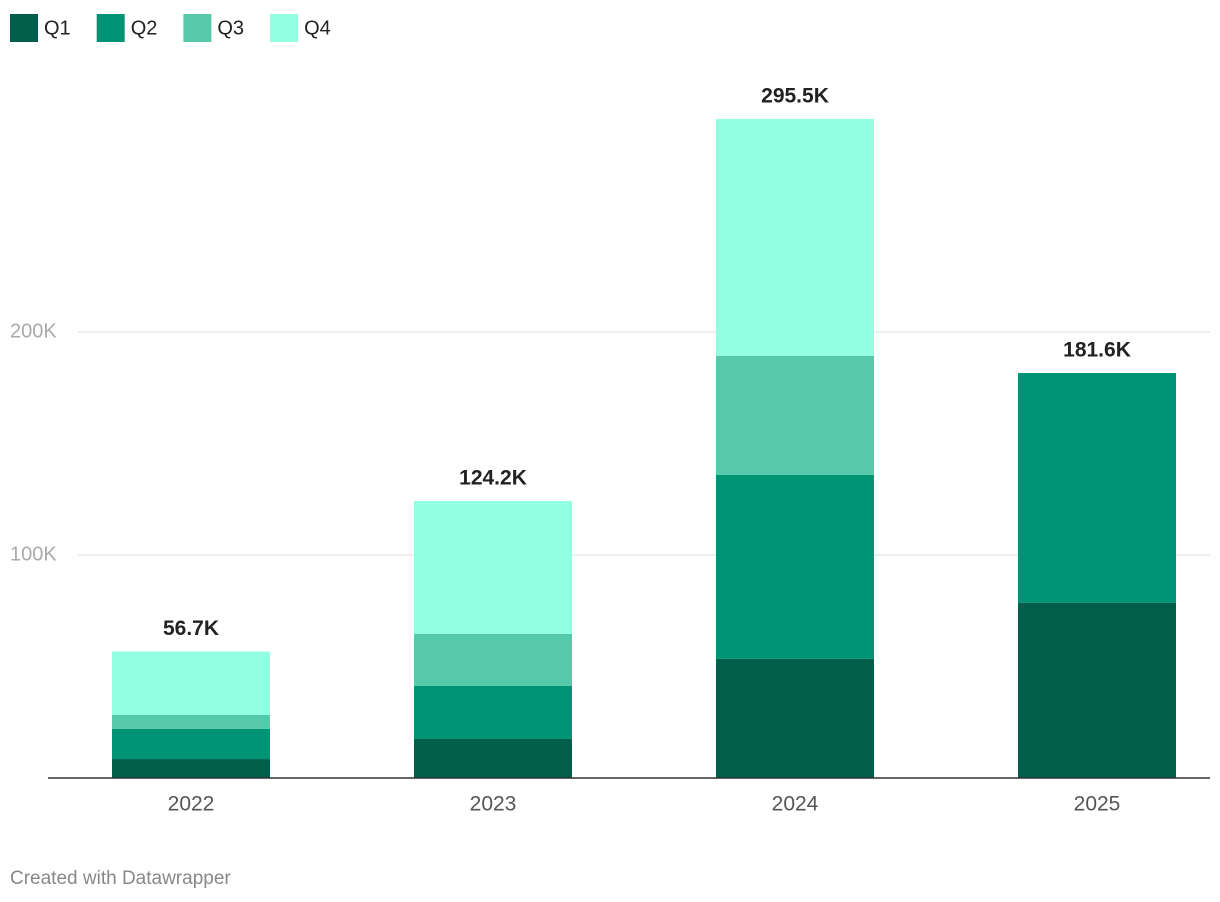 This screenshot has width=1220, height=902. Describe the element at coordinates (1097, 804) in the screenshot. I see `x-tick-label: 2025` at that location.